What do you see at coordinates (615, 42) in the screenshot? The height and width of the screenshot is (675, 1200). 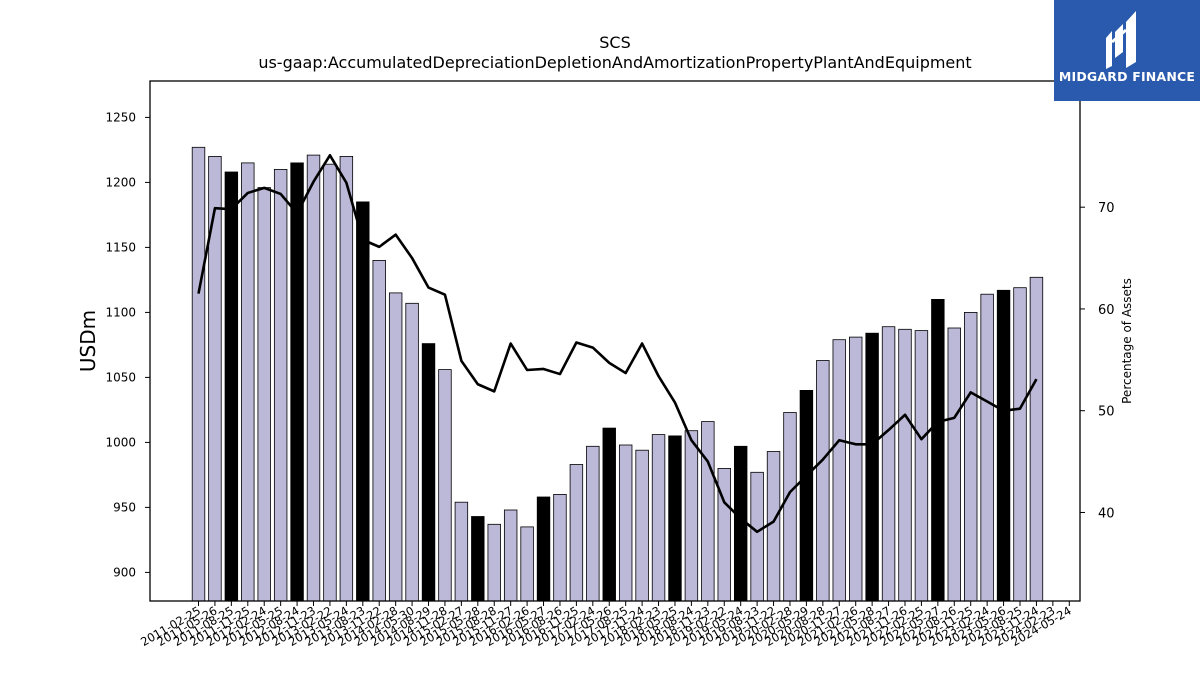 I see `chart-title: SCS` at bounding box center [615, 42].